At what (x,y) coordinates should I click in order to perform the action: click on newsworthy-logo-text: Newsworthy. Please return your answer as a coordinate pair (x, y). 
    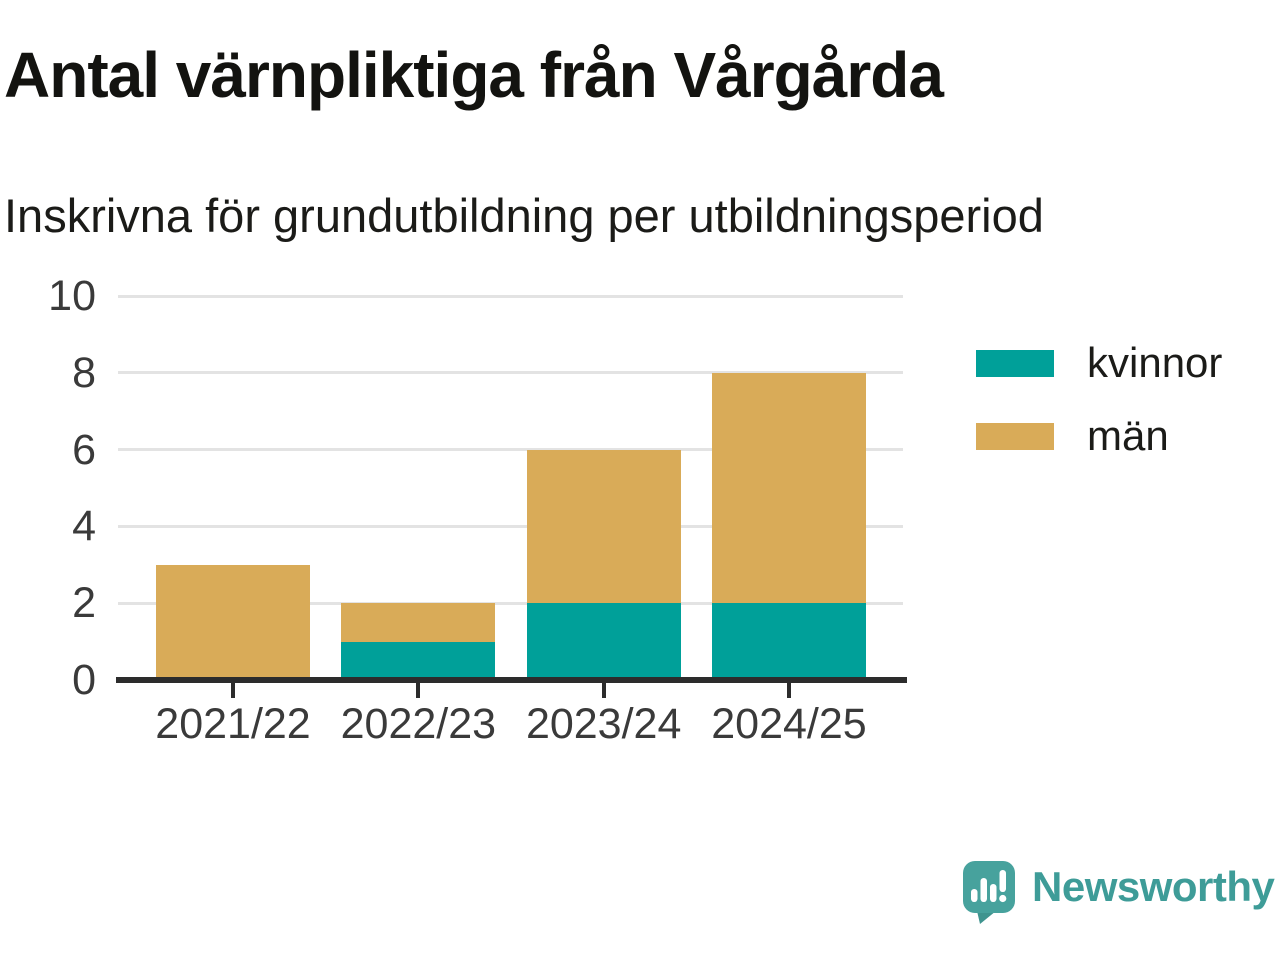
    Looking at the image, I should click on (1153, 886).